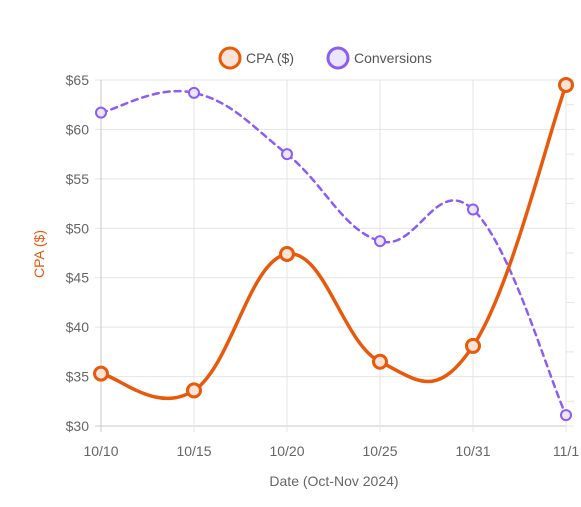 The height and width of the screenshot is (507, 581). Describe the element at coordinates (78, 129) in the screenshot. I see `y-tick-label: $60` at that location.